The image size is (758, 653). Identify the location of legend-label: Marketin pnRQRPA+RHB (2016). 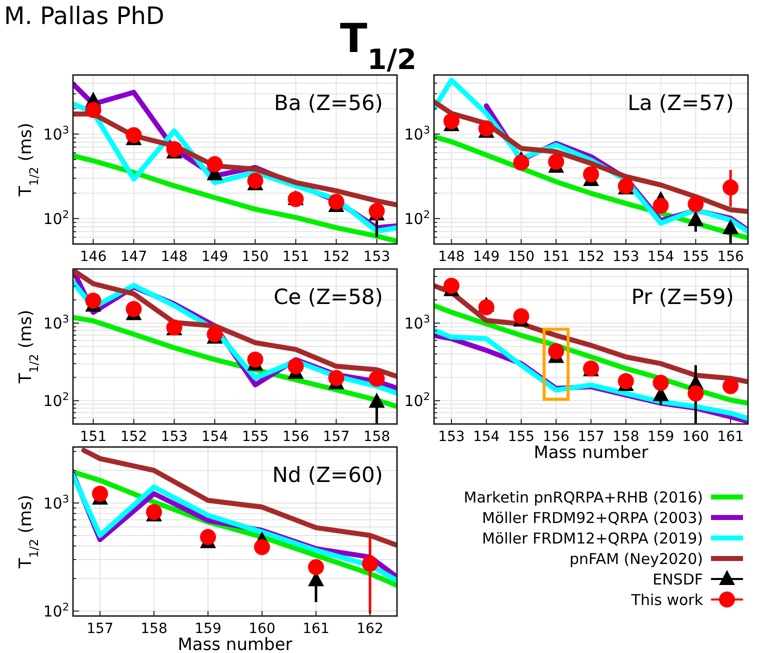
(583, 497).